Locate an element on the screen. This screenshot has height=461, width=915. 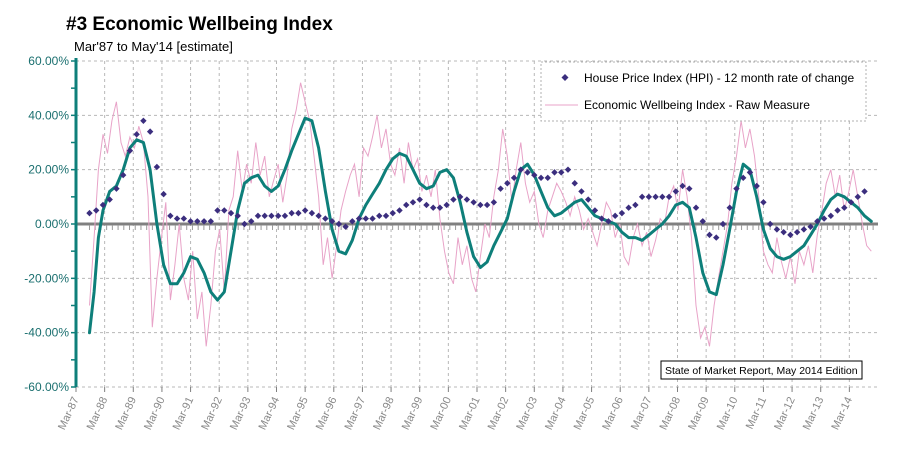
x-tick-label: Mar-12 is located at coordinates (785, 413).